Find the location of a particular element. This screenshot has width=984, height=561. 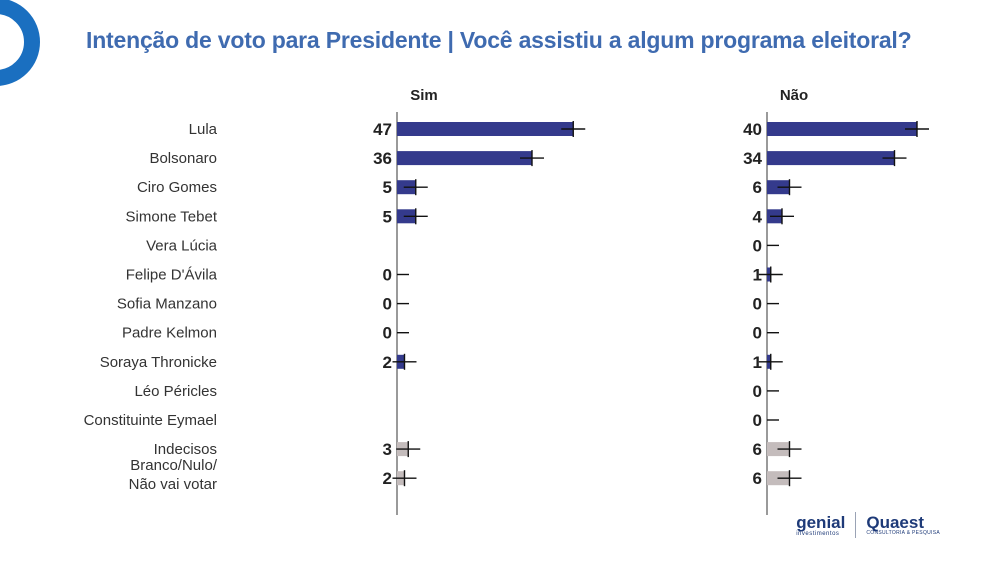

value-label-nao-leo-pericles: 0 is located at coordinates (757, 391).